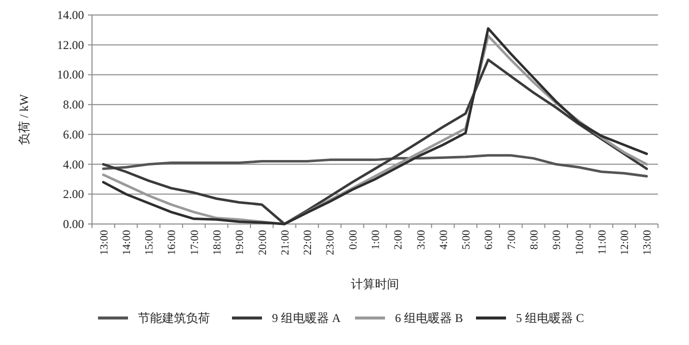  What do you see at coordinates (625, 243) in the screenshot?
I see `x-tick-label: 12:00` at bounding box center [625, 243].